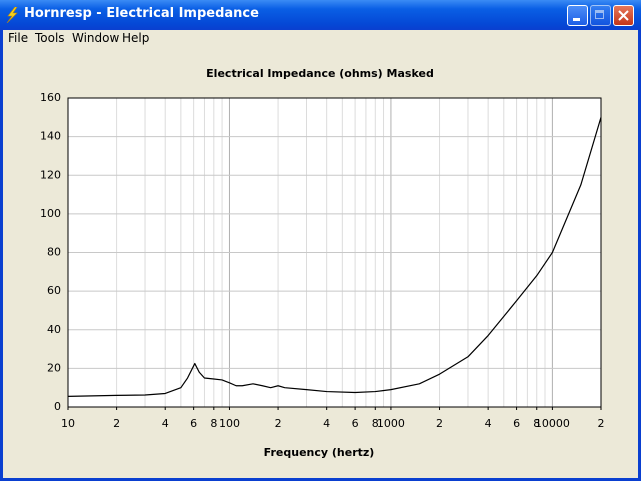 This screenshot has height=481, width=641. Describe the element at coordinates (68, 423) in the screenshot. I see `x-tick-label: 10` at that location.